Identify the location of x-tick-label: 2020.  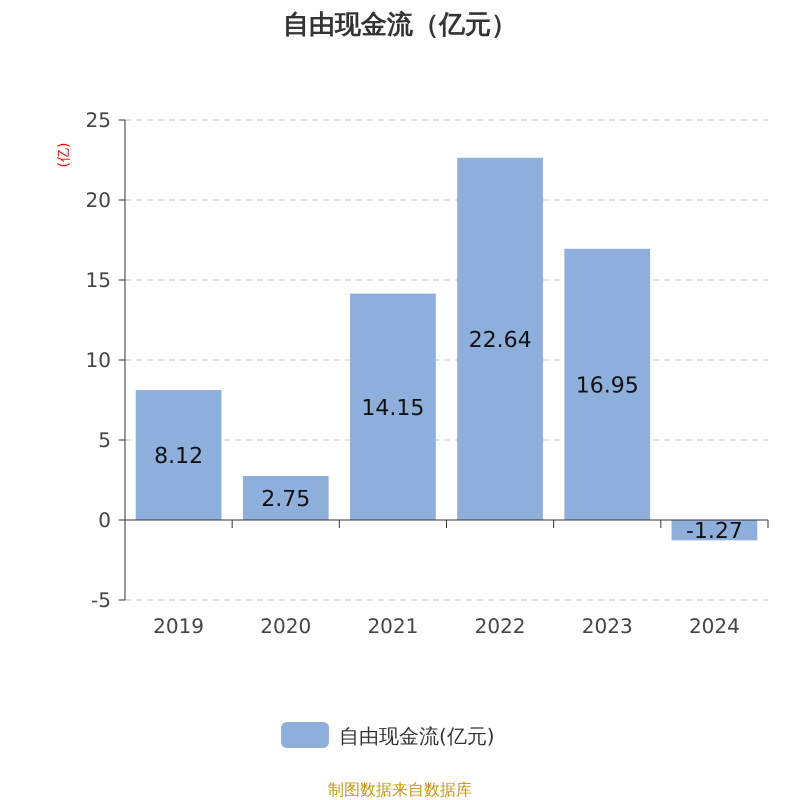
(286, 626).